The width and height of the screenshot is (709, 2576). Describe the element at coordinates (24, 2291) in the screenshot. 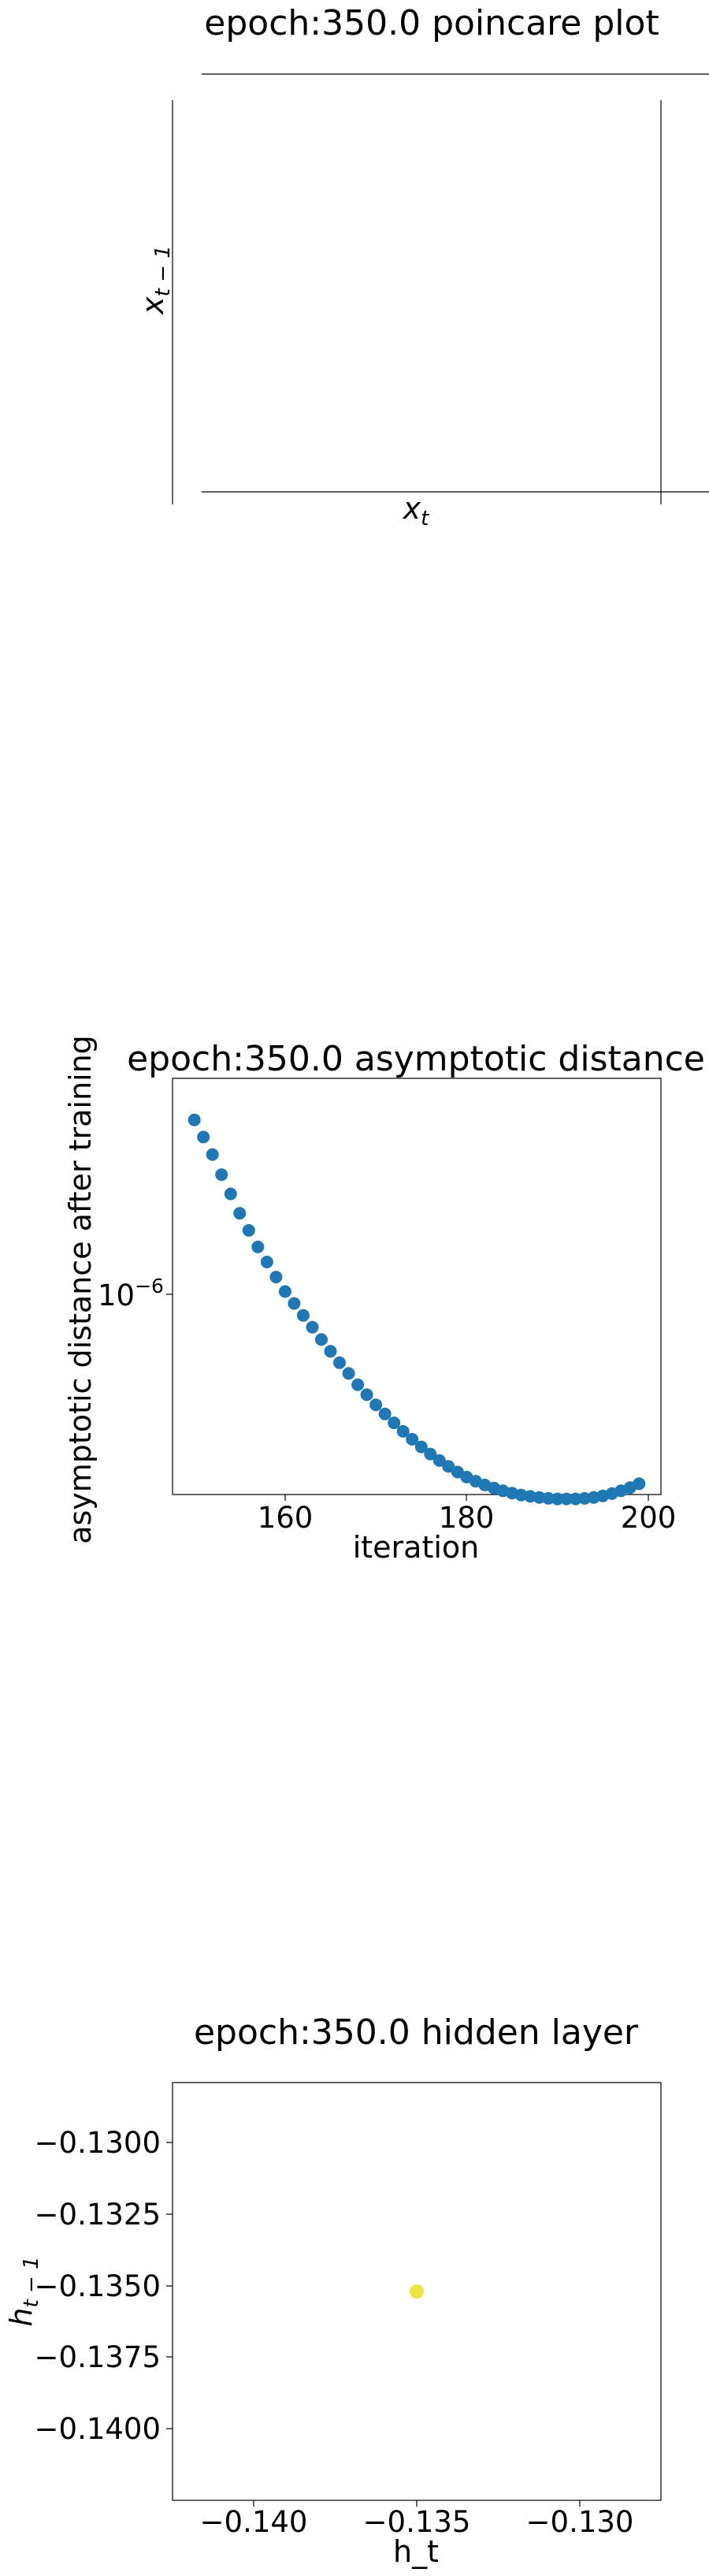

I see `hidden-ylabel: ht − 1` at that location.